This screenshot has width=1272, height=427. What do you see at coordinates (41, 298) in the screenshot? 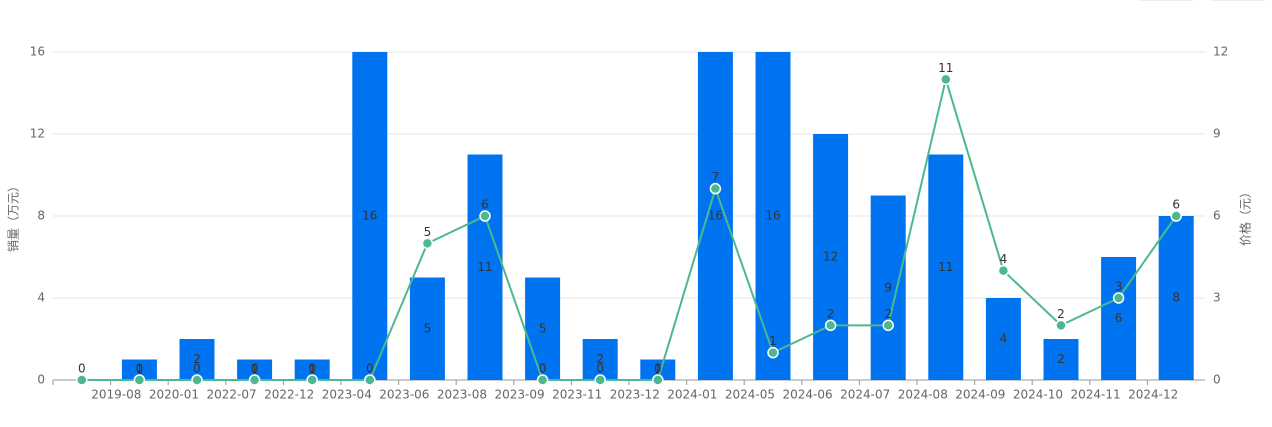
I see `y-tick-label: 4` at bounding box center [41, 298].